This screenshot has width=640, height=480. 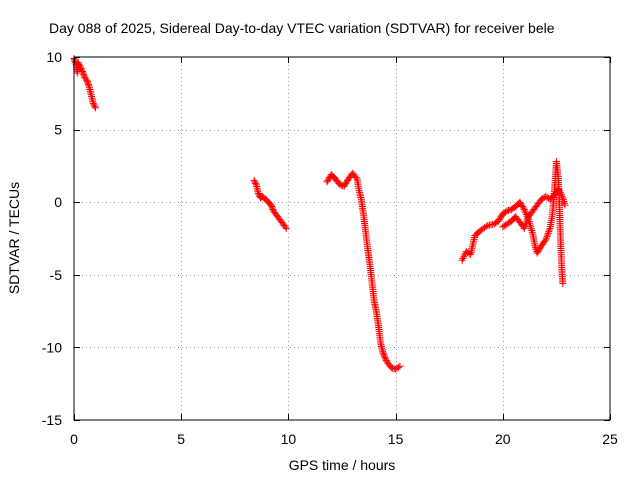 I want to click on x-axis-label: GPS time / hours, so click(x=342, y=465).